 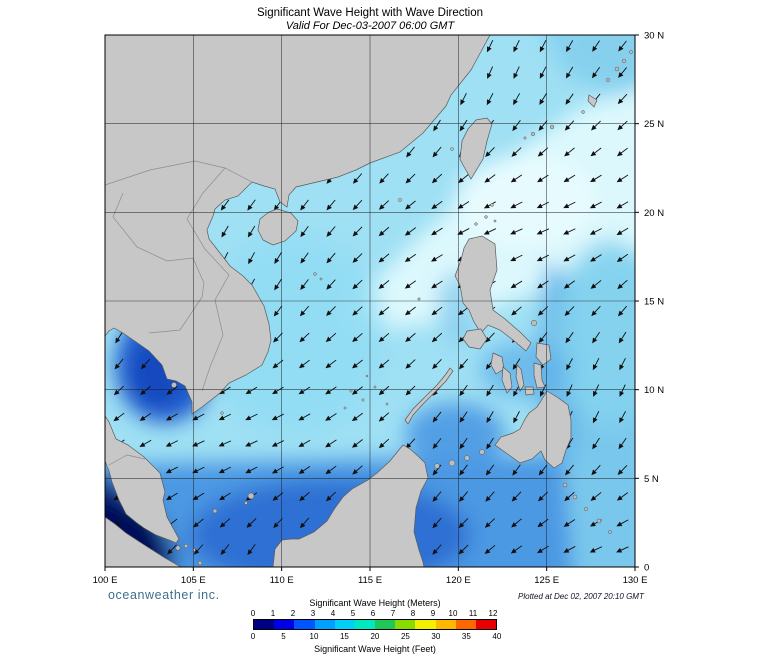 I want to click on lat-tick-label: 15 N, so click(x=654, y=302).